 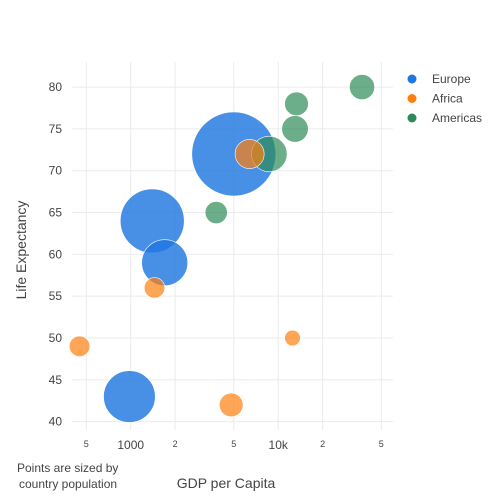 What do you see at coordinates (226, 483) in the screenshot?
I see `x-axis-title: GDP per Capita` at bounding box center [226, 483].